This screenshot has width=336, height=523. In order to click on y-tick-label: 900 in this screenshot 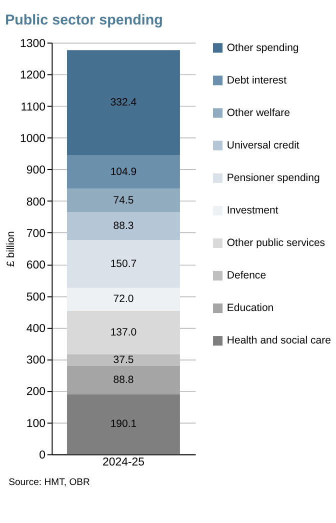, I will do `click(36, 170)`.